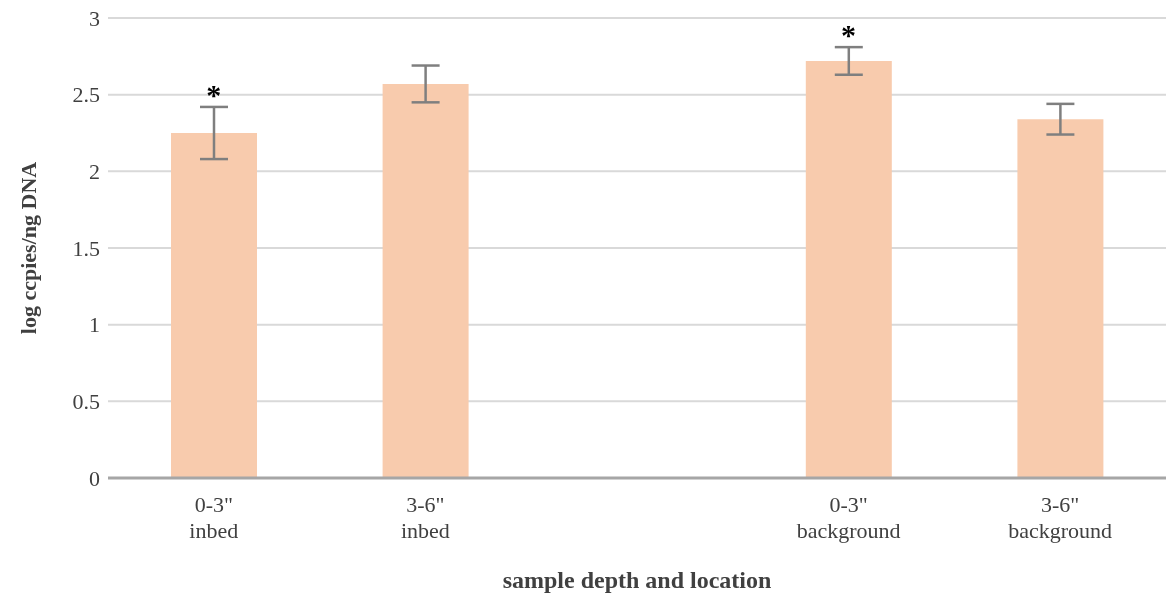 Image resolution: width=1174 pixels, height=600 pixels. I want to click on x-tick-label: 0-3" inbed, so click(214, 517).